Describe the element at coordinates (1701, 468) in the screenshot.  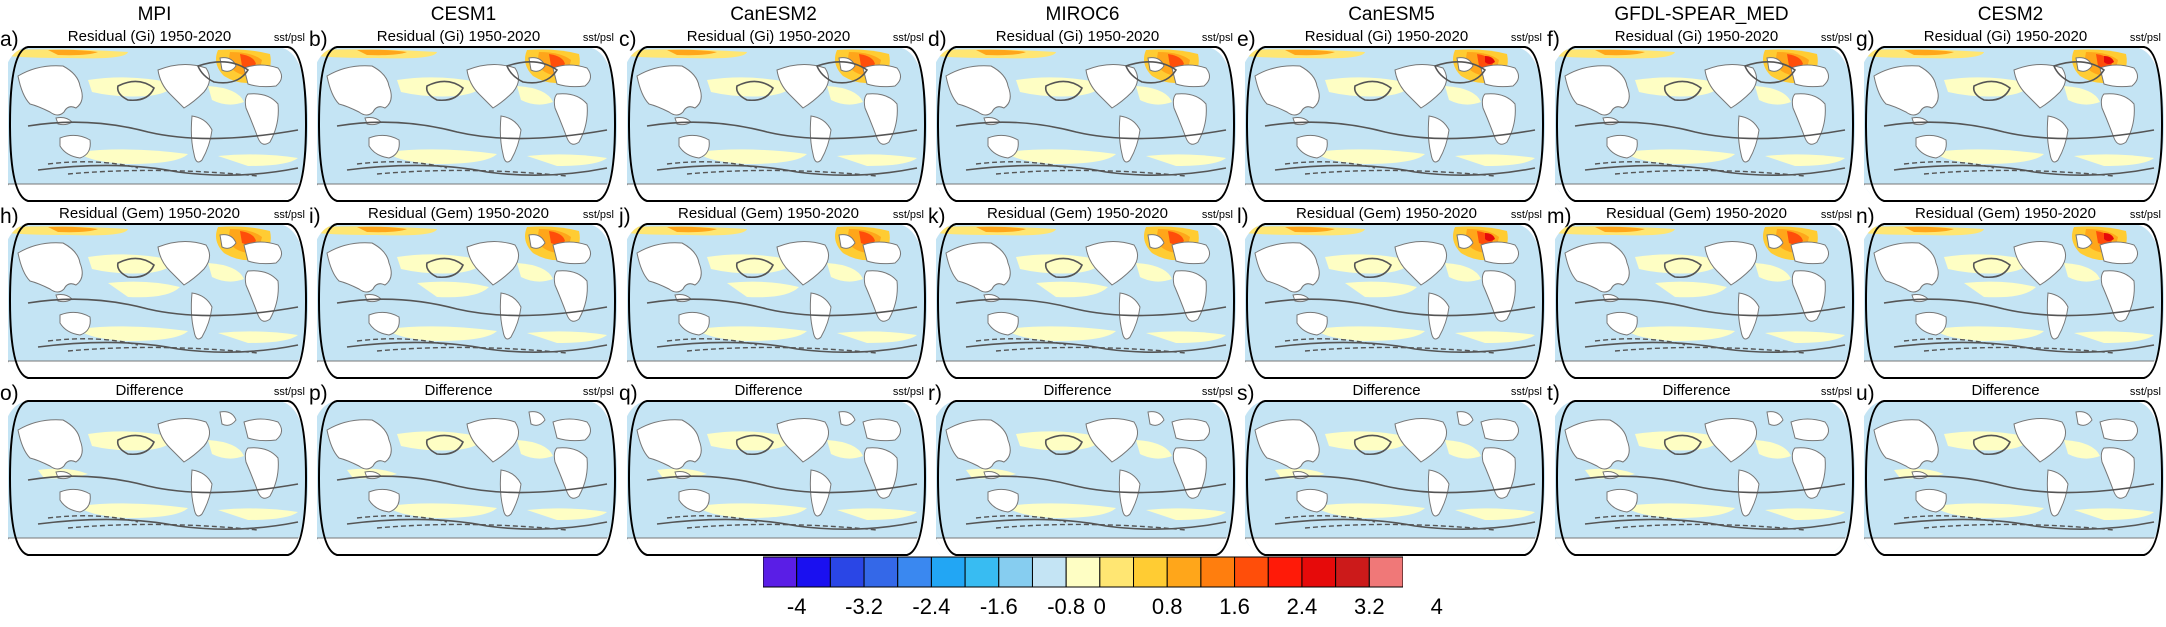
I see `map-panel-t: t) Difference sst/psl` at that location.